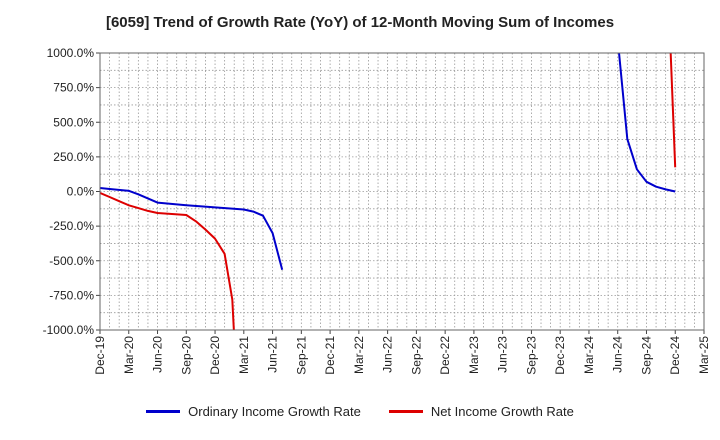 Image resolution: width=720 pixels, height=440 pixels. What do you see at coordinates (244, 355) in the screenshot?
I see `x-tick-label: Mar-21` at bounding box center [244, 355].